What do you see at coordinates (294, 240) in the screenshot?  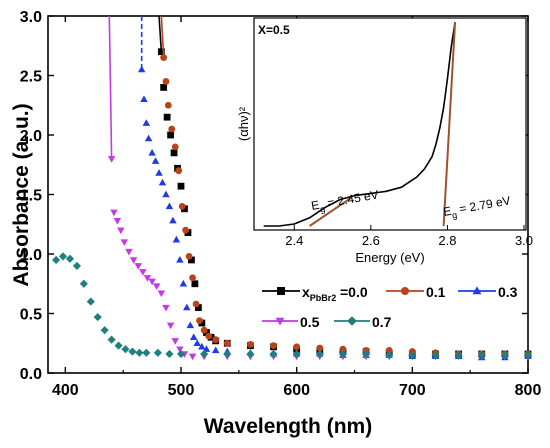 I see `inset-x-tick-label: 2.4` at bounding box center [294, 240].